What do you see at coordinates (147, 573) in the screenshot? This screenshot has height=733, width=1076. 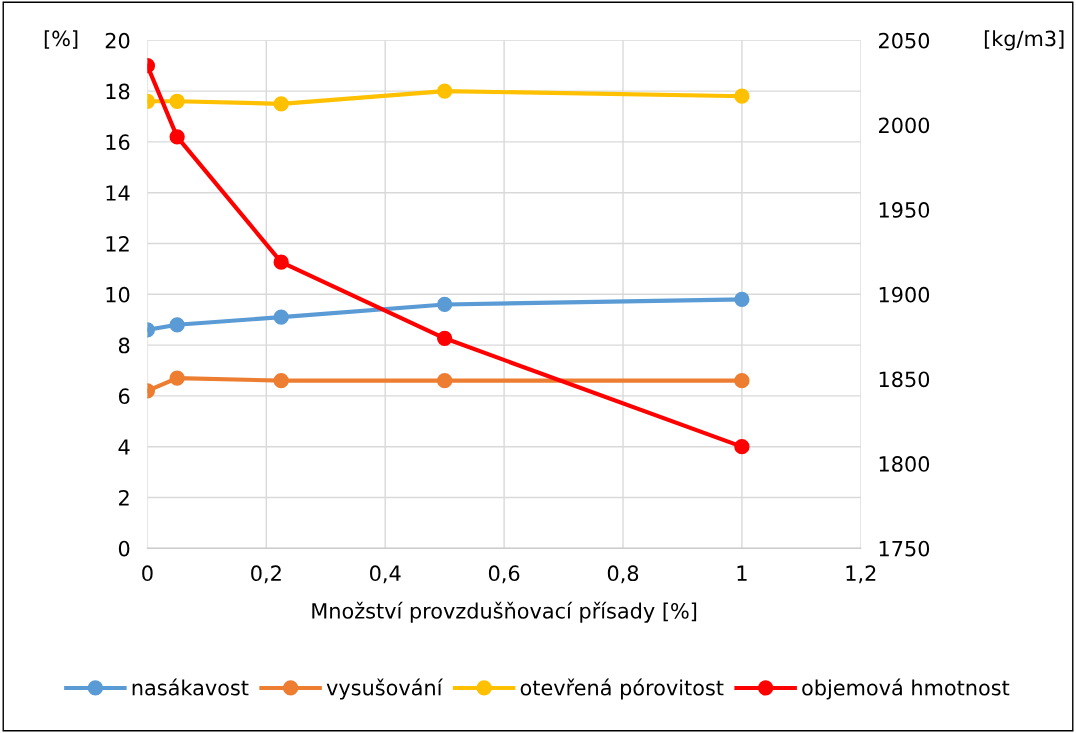 I see `x-tick-label: 0` at bounding box center [147, 573].